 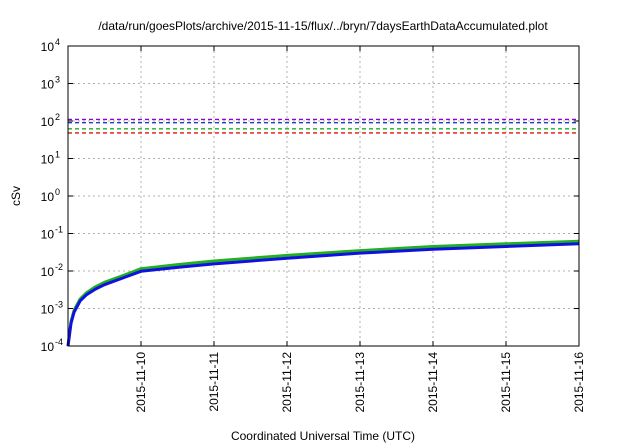 What do you see at coordinates (323, 126) in the screenshot?
I see `threshold-lines` at bounding box center [323, 126].